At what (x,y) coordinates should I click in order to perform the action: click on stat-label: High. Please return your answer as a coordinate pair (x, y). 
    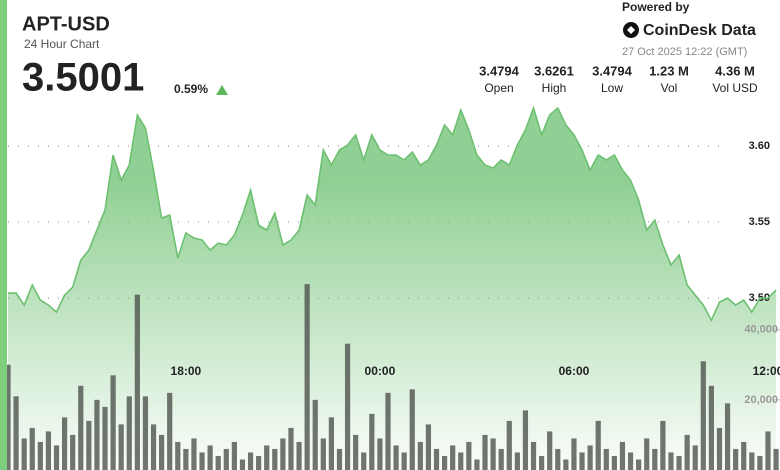
    Looking at the image, I should click on (554, 88).